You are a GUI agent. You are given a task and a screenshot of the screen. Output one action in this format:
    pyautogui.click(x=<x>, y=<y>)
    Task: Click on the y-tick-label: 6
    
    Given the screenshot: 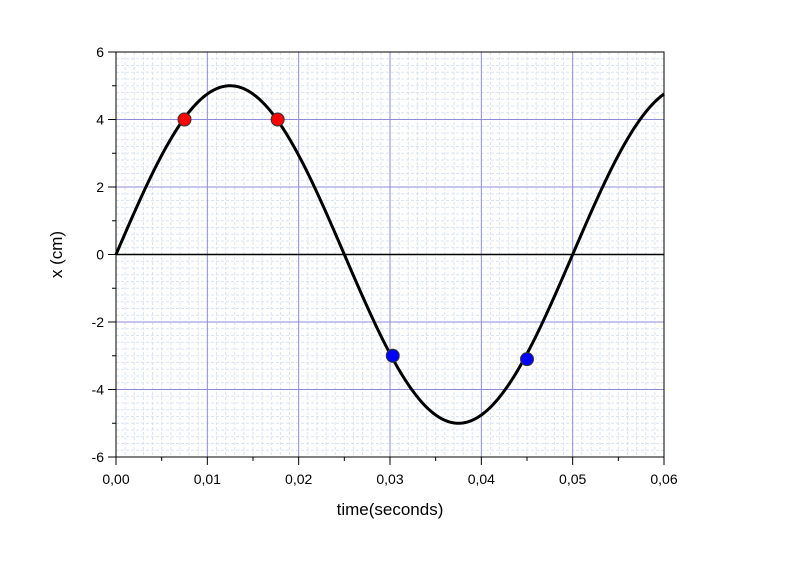 What is the action you would take?
    pyautogui.click(x=100, y=52)
    